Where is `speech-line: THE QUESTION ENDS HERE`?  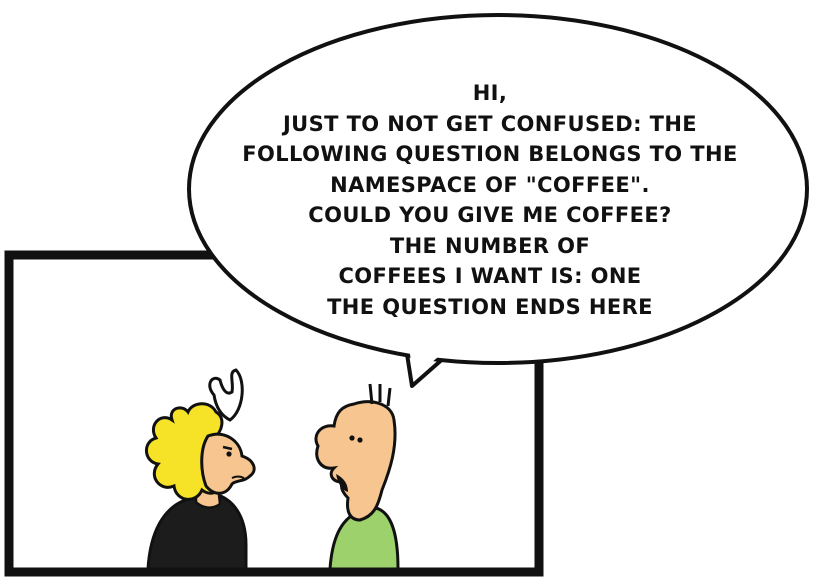 speech-line: THE QUESTION ENDS HERE is located at coordinates (490, 306).